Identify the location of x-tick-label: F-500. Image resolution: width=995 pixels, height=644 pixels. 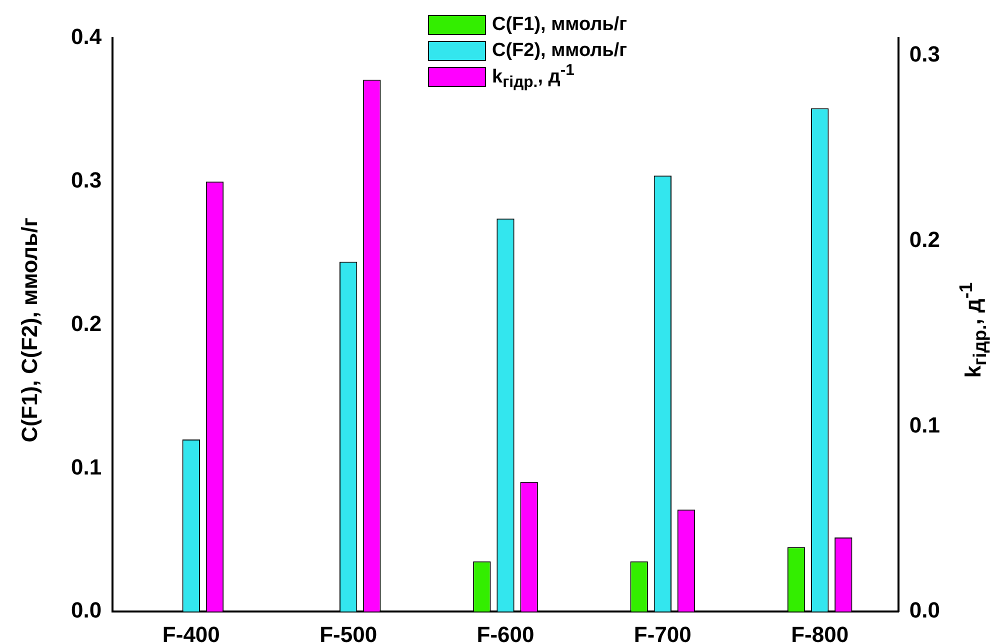
(349, 633).